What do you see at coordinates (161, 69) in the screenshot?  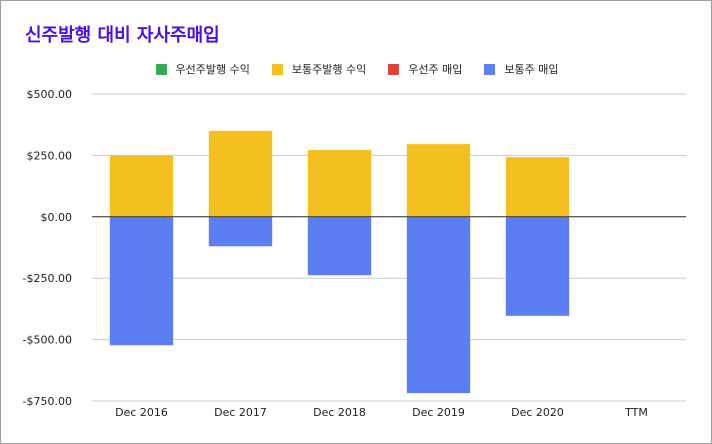 I see `legend-swatch-preferred-issue` at bounding box center [161, 69].